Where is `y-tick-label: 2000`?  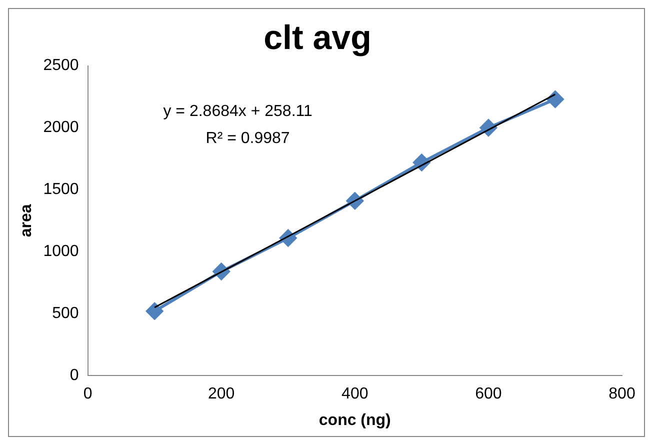 y-tick-label: 2000 is located at coordinates (61, 127).